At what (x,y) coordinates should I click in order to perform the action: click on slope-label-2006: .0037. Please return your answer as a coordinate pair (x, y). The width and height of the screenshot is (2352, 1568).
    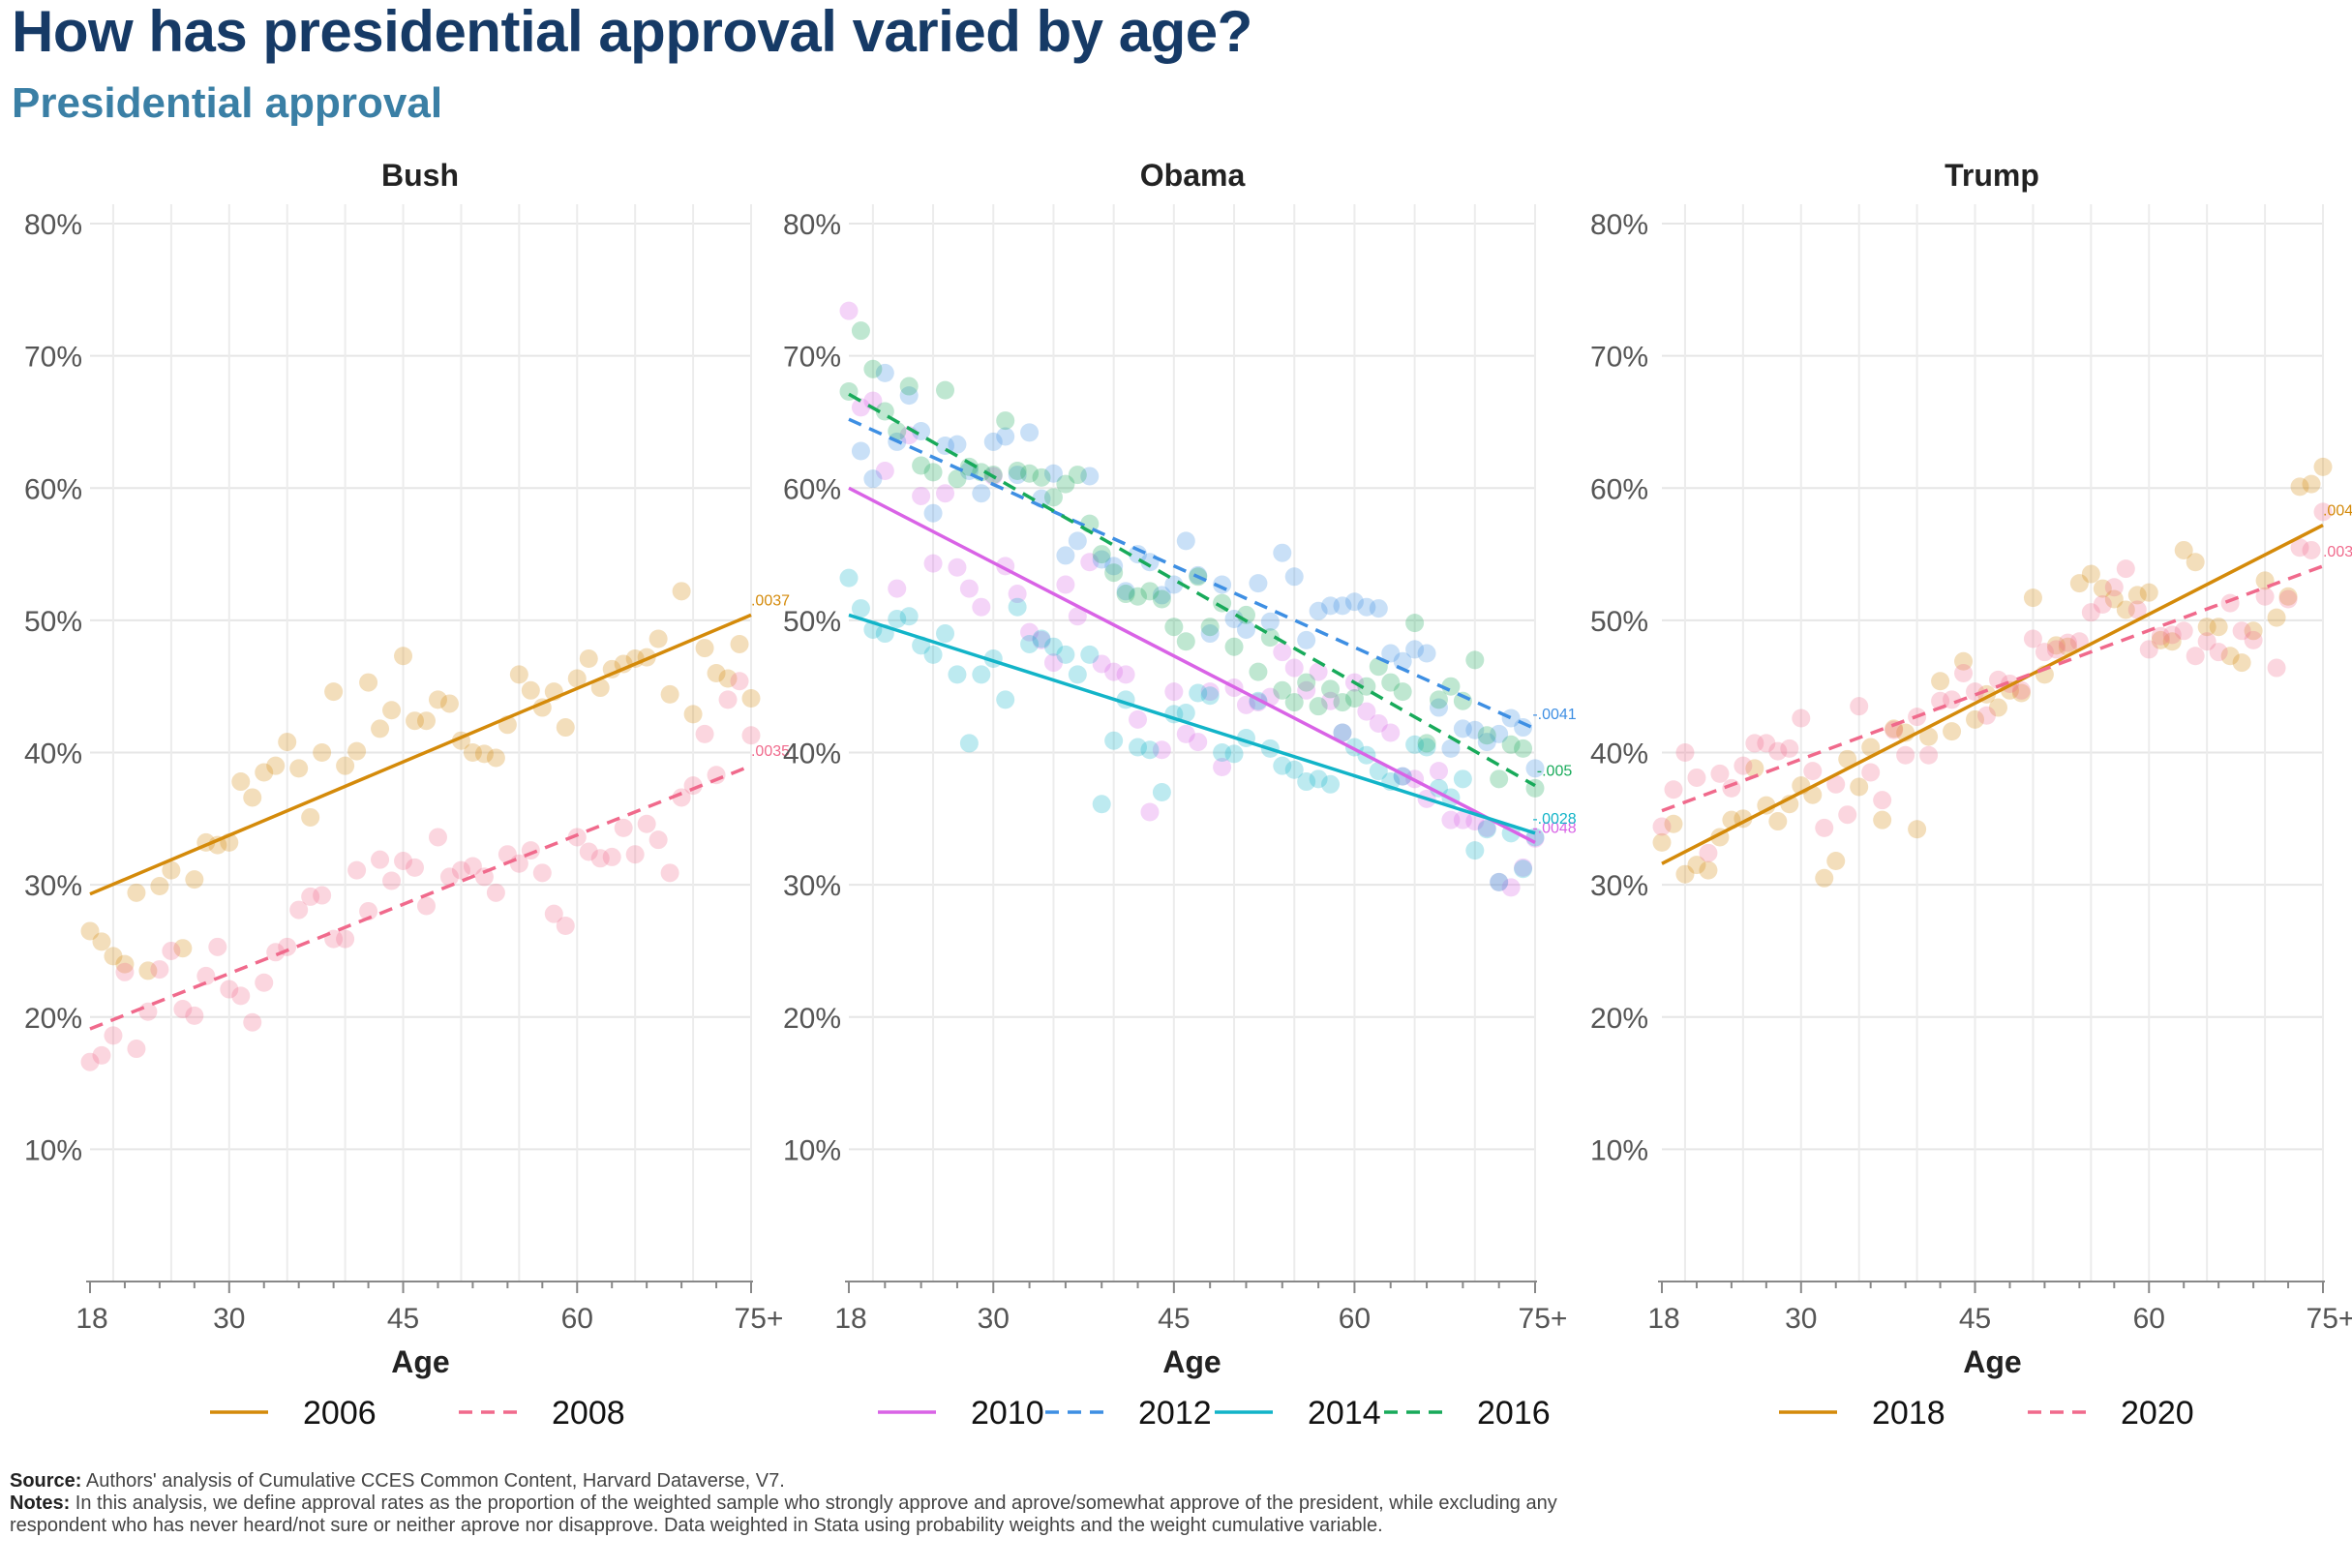
    Looking at the image, I should click on (770, 600).